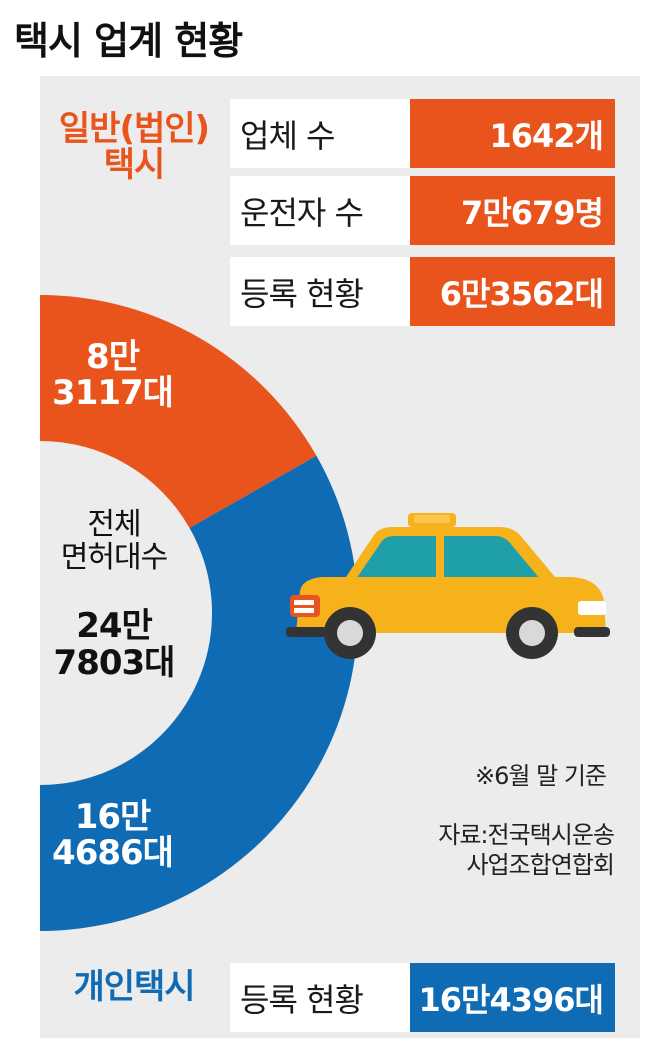 Image resolution: width=658 pixels, height=1055 pixels. I want to click on corporate-slice-label: 8만 3117대, so click(112, 375).